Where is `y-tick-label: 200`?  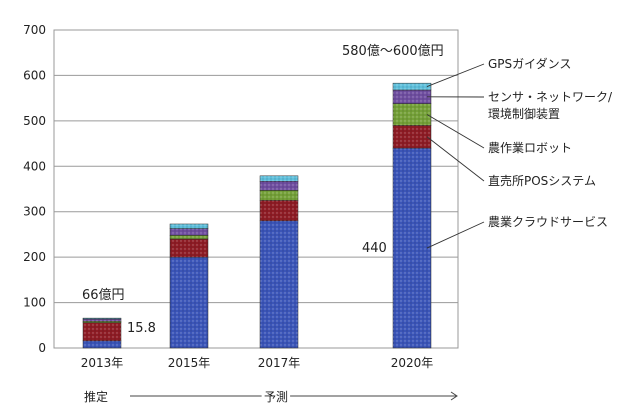 y-tick-label: 200 is located at coordinates (34, 257).